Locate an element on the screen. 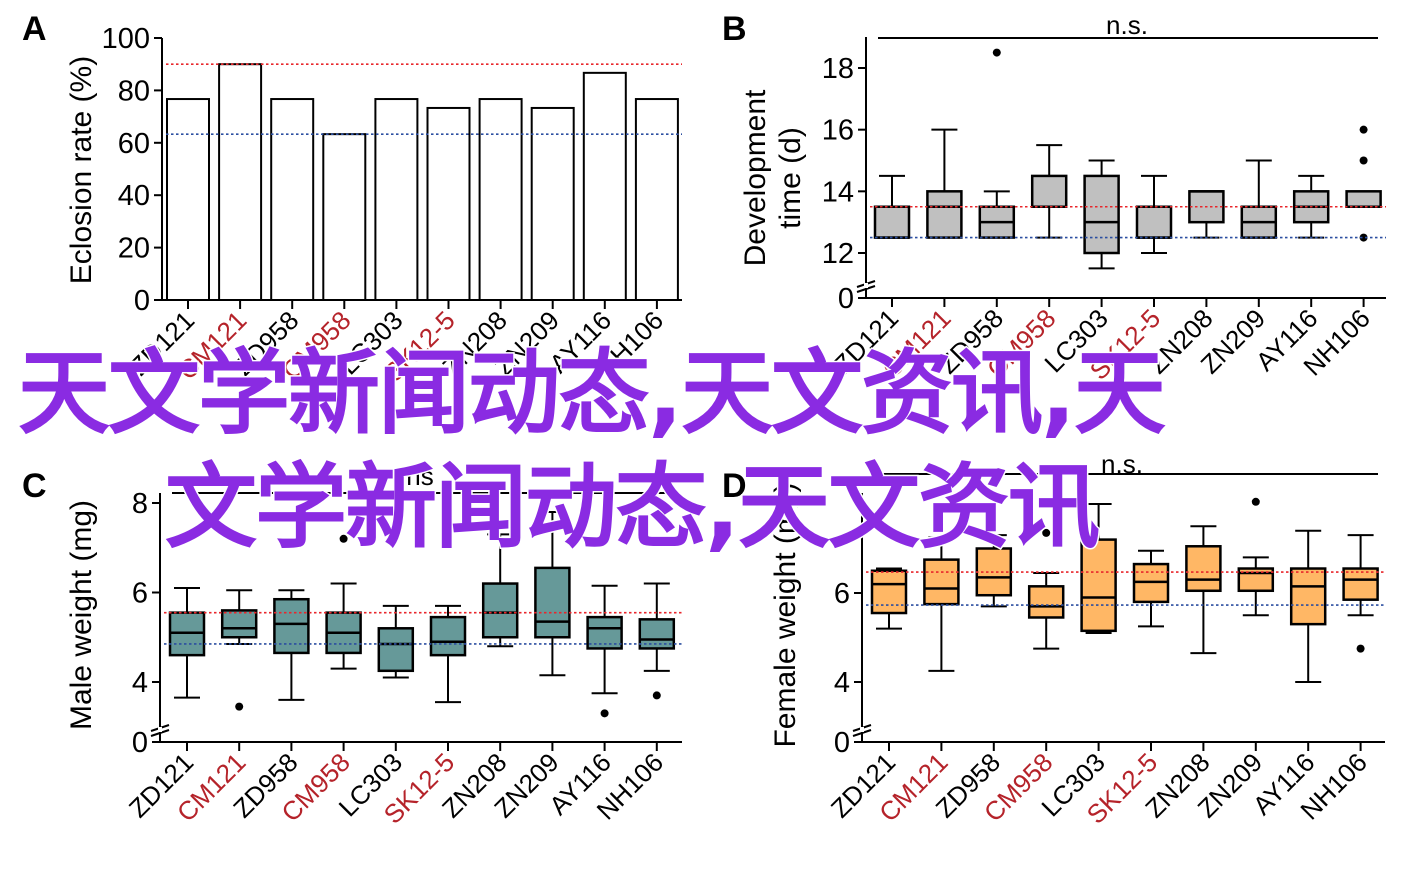 This screenshot has width=1418, height=869. y-tick-label: 0 is located at coordinates (142, 301).